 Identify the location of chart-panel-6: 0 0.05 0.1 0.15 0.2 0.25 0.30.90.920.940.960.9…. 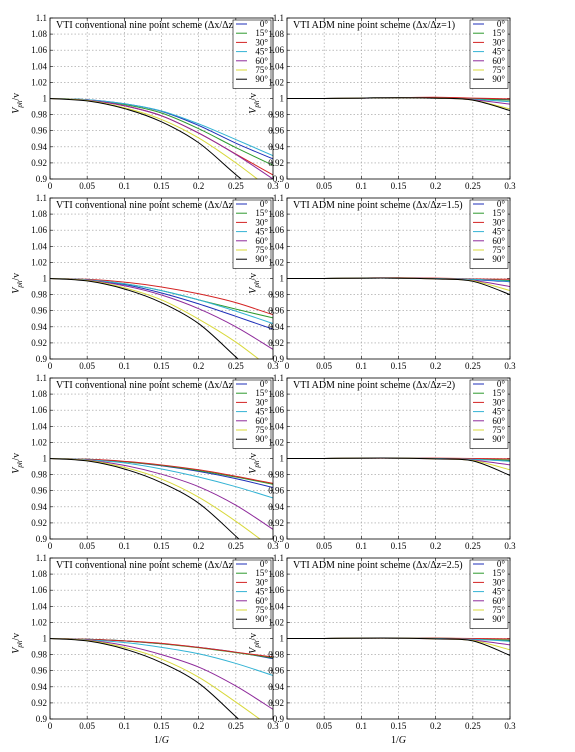
(382, 462).